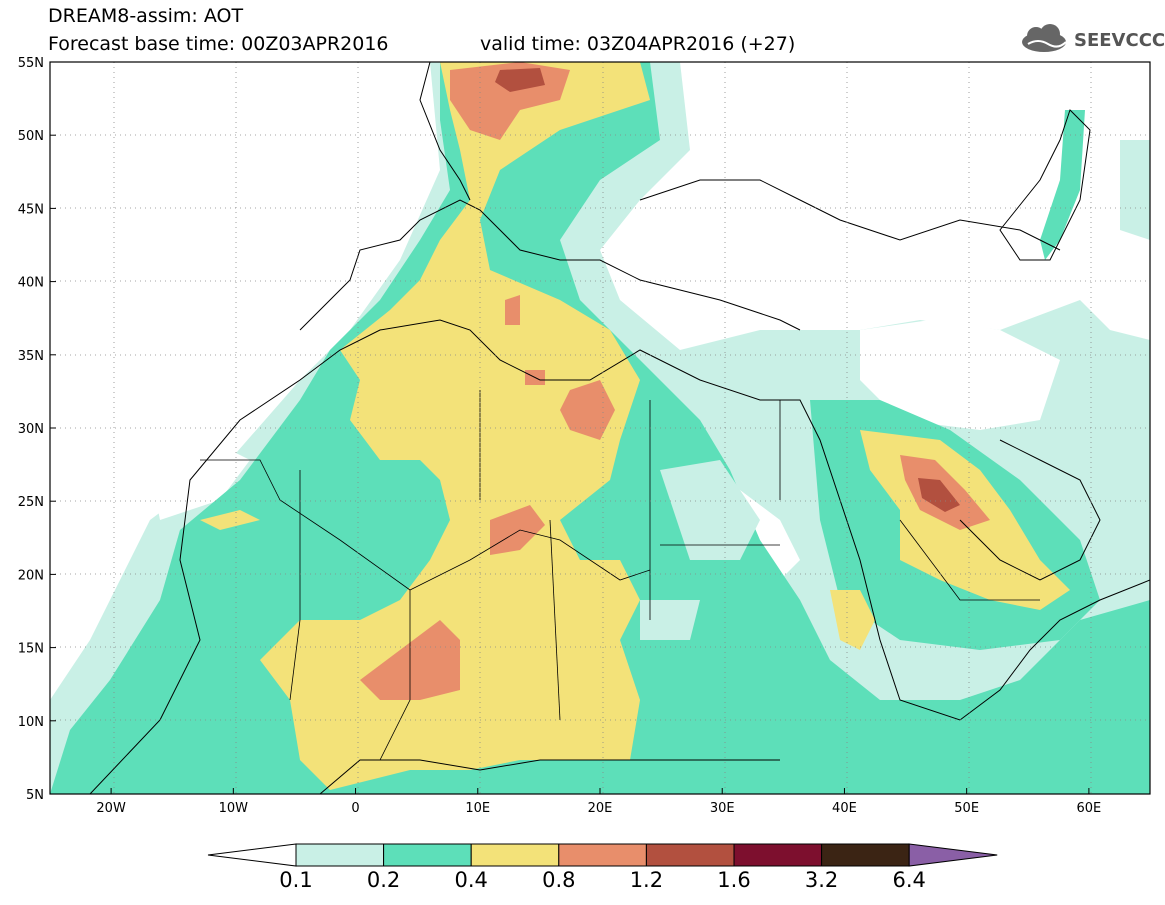  What do you see at coordinates (31, 356) in the screenshot?
I see `lat-tick-label: 35N` at bounding box center [31, 356].